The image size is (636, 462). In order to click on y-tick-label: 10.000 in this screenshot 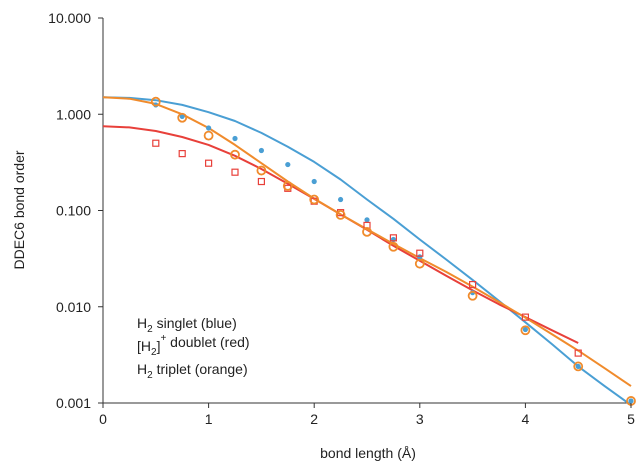, I will do `click(69, 18)`.